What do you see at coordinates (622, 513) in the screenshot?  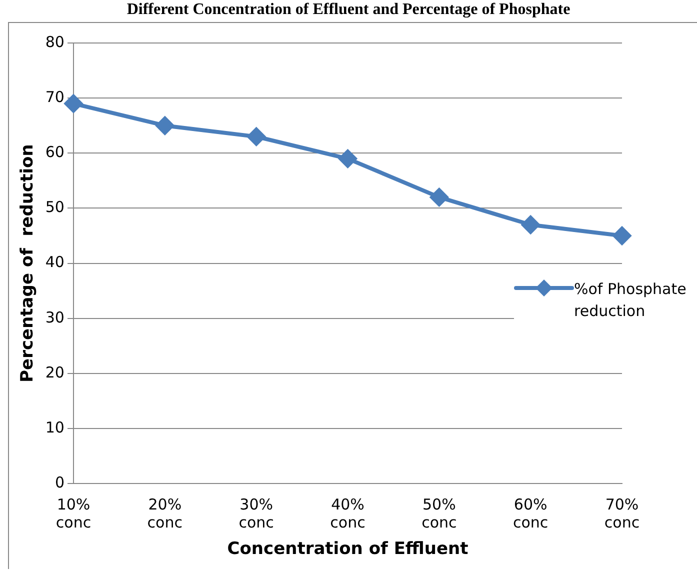 I see `x-tick-label: 70% conc` at bounding box center [622, 513].